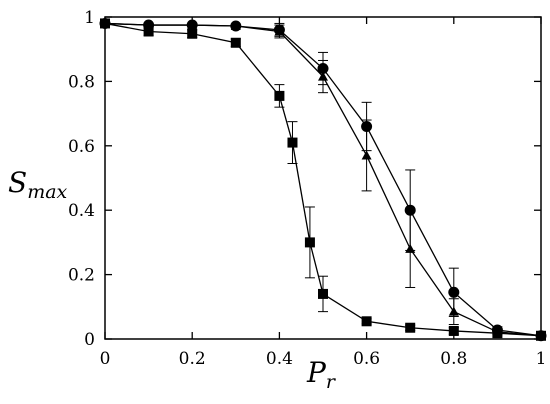 This screenshot has height=404, width=550. I want to click on data-point-circle, so click(454, 292).